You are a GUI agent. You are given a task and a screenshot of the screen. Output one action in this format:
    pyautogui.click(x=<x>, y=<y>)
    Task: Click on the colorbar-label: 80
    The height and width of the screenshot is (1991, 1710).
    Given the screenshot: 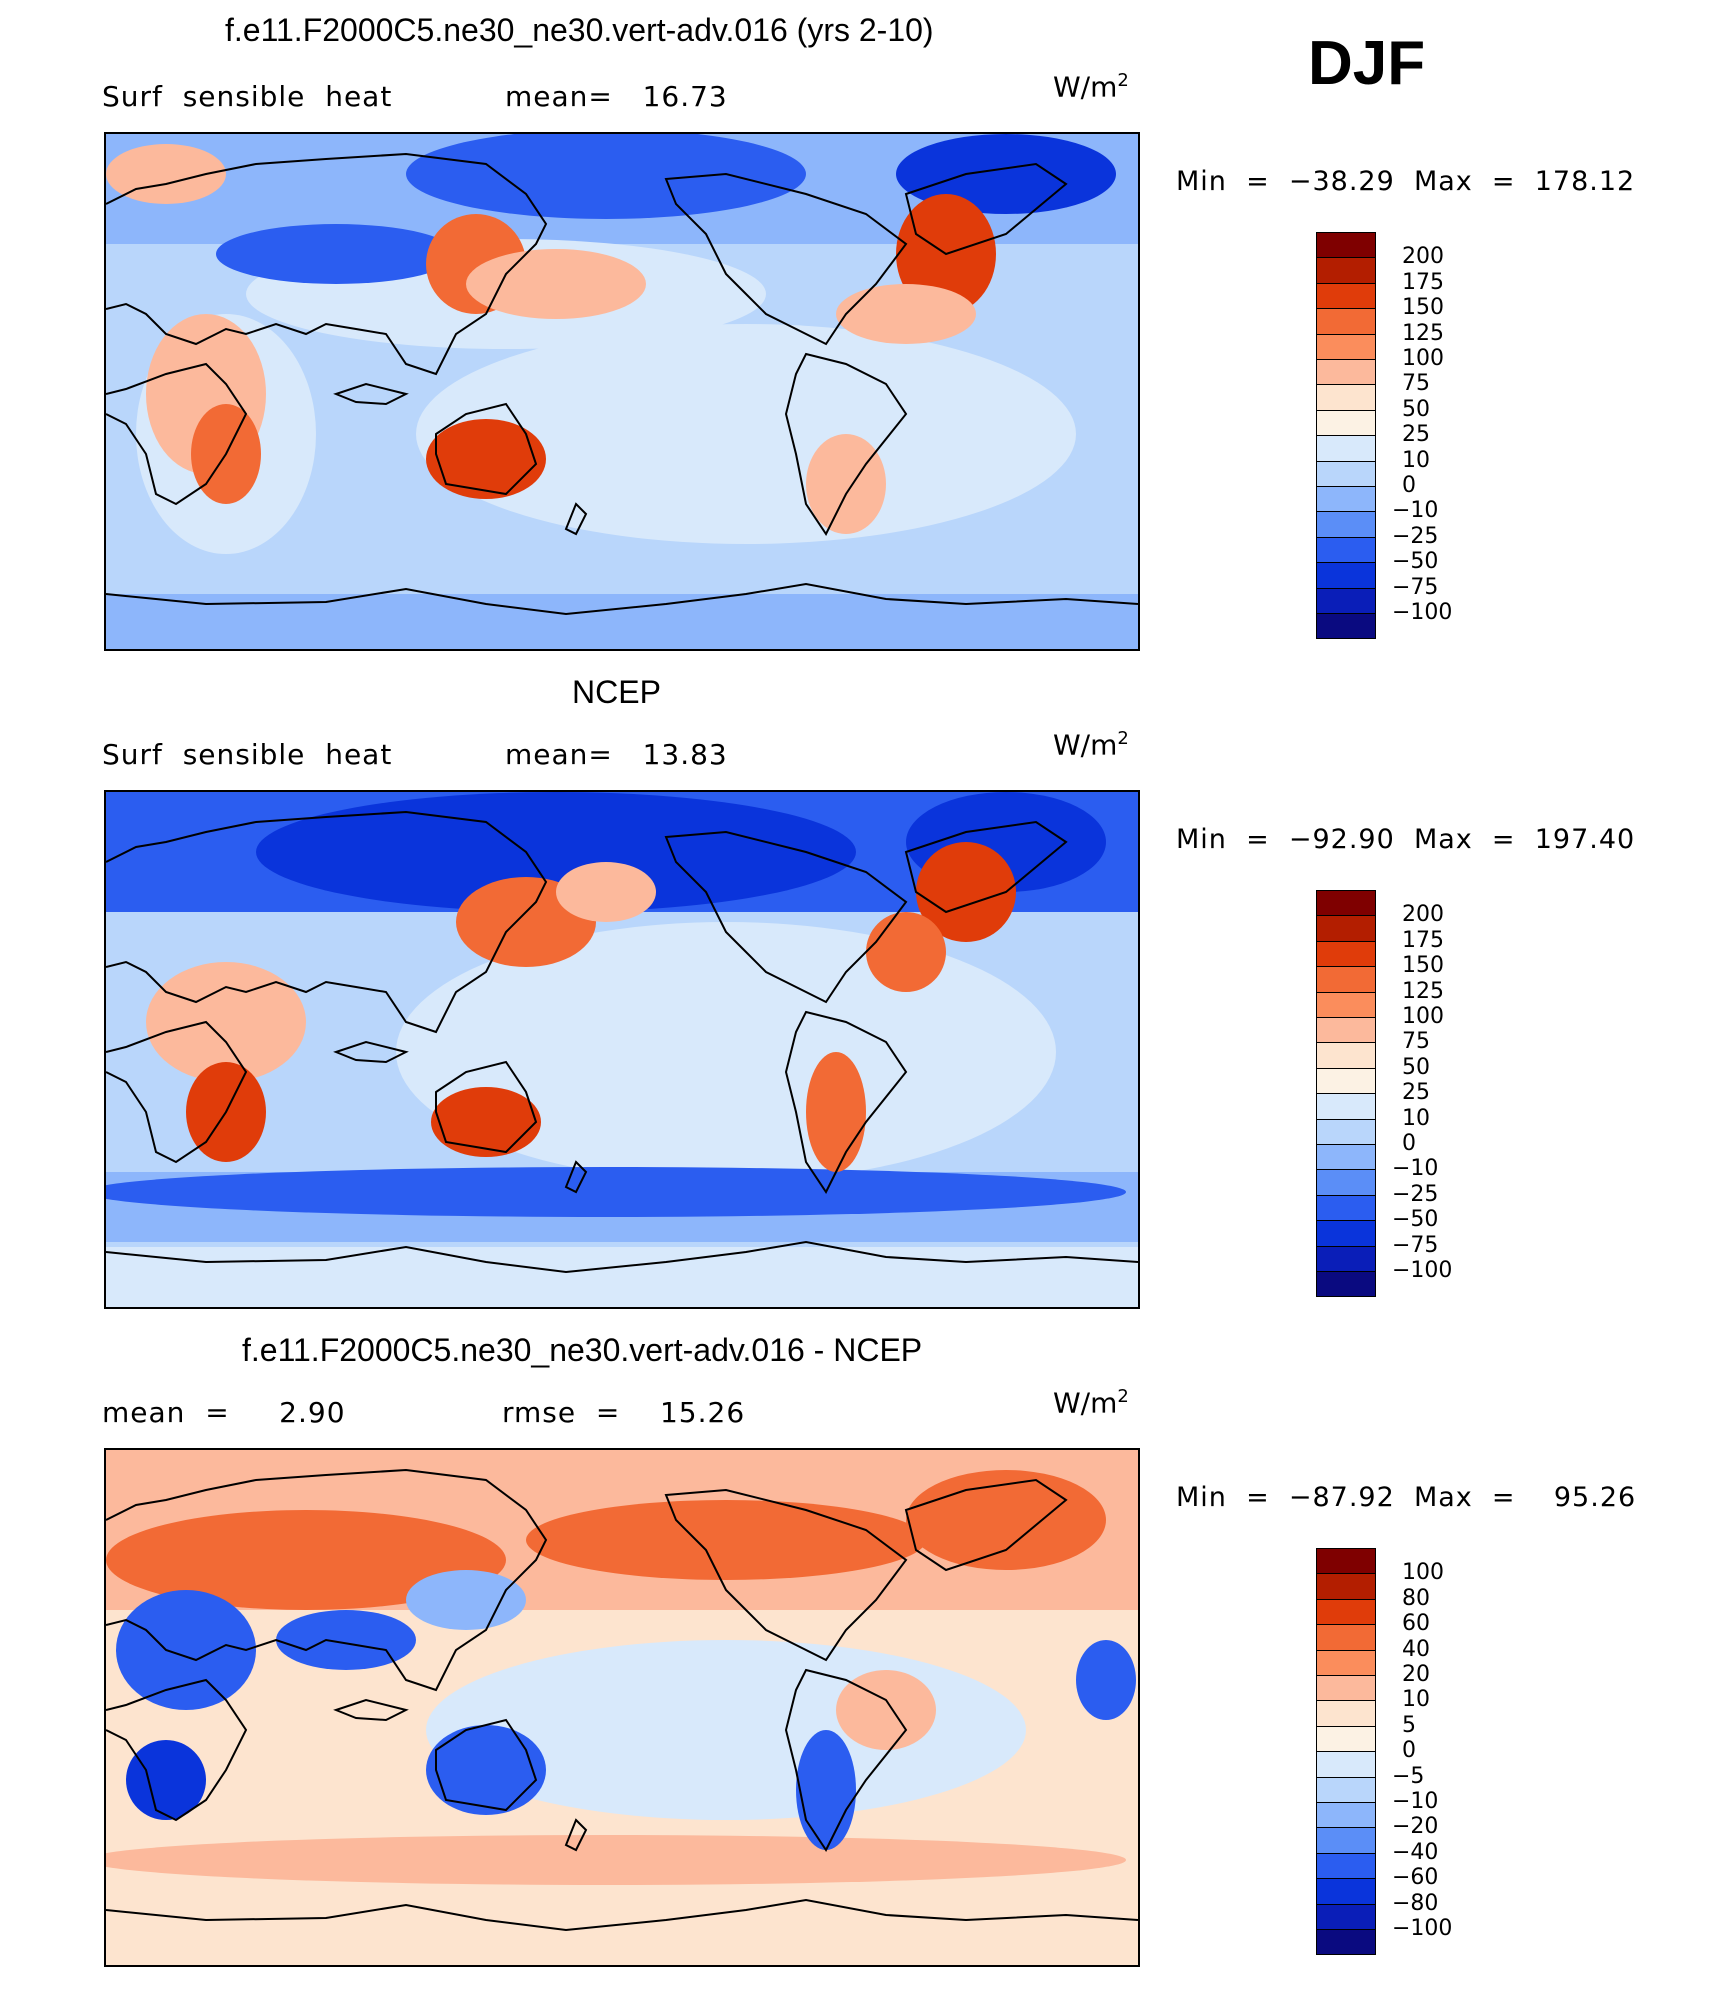 What is the action you would take?
    pyautogui.click(x=1416, y=1598)
    